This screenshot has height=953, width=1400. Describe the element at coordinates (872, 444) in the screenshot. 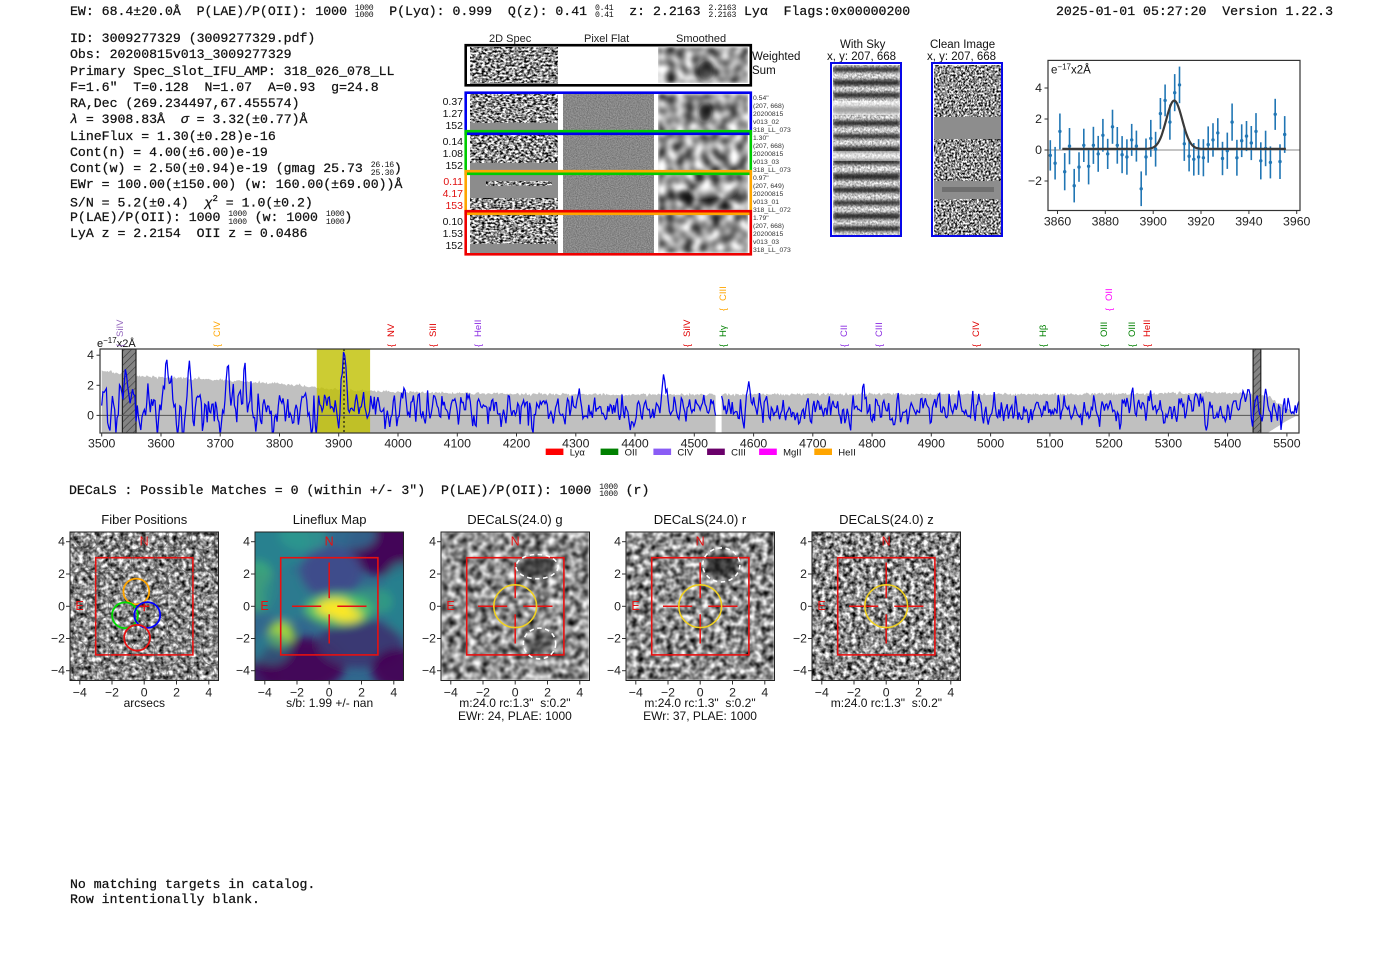

I see `svg-text: 4800` at that location.